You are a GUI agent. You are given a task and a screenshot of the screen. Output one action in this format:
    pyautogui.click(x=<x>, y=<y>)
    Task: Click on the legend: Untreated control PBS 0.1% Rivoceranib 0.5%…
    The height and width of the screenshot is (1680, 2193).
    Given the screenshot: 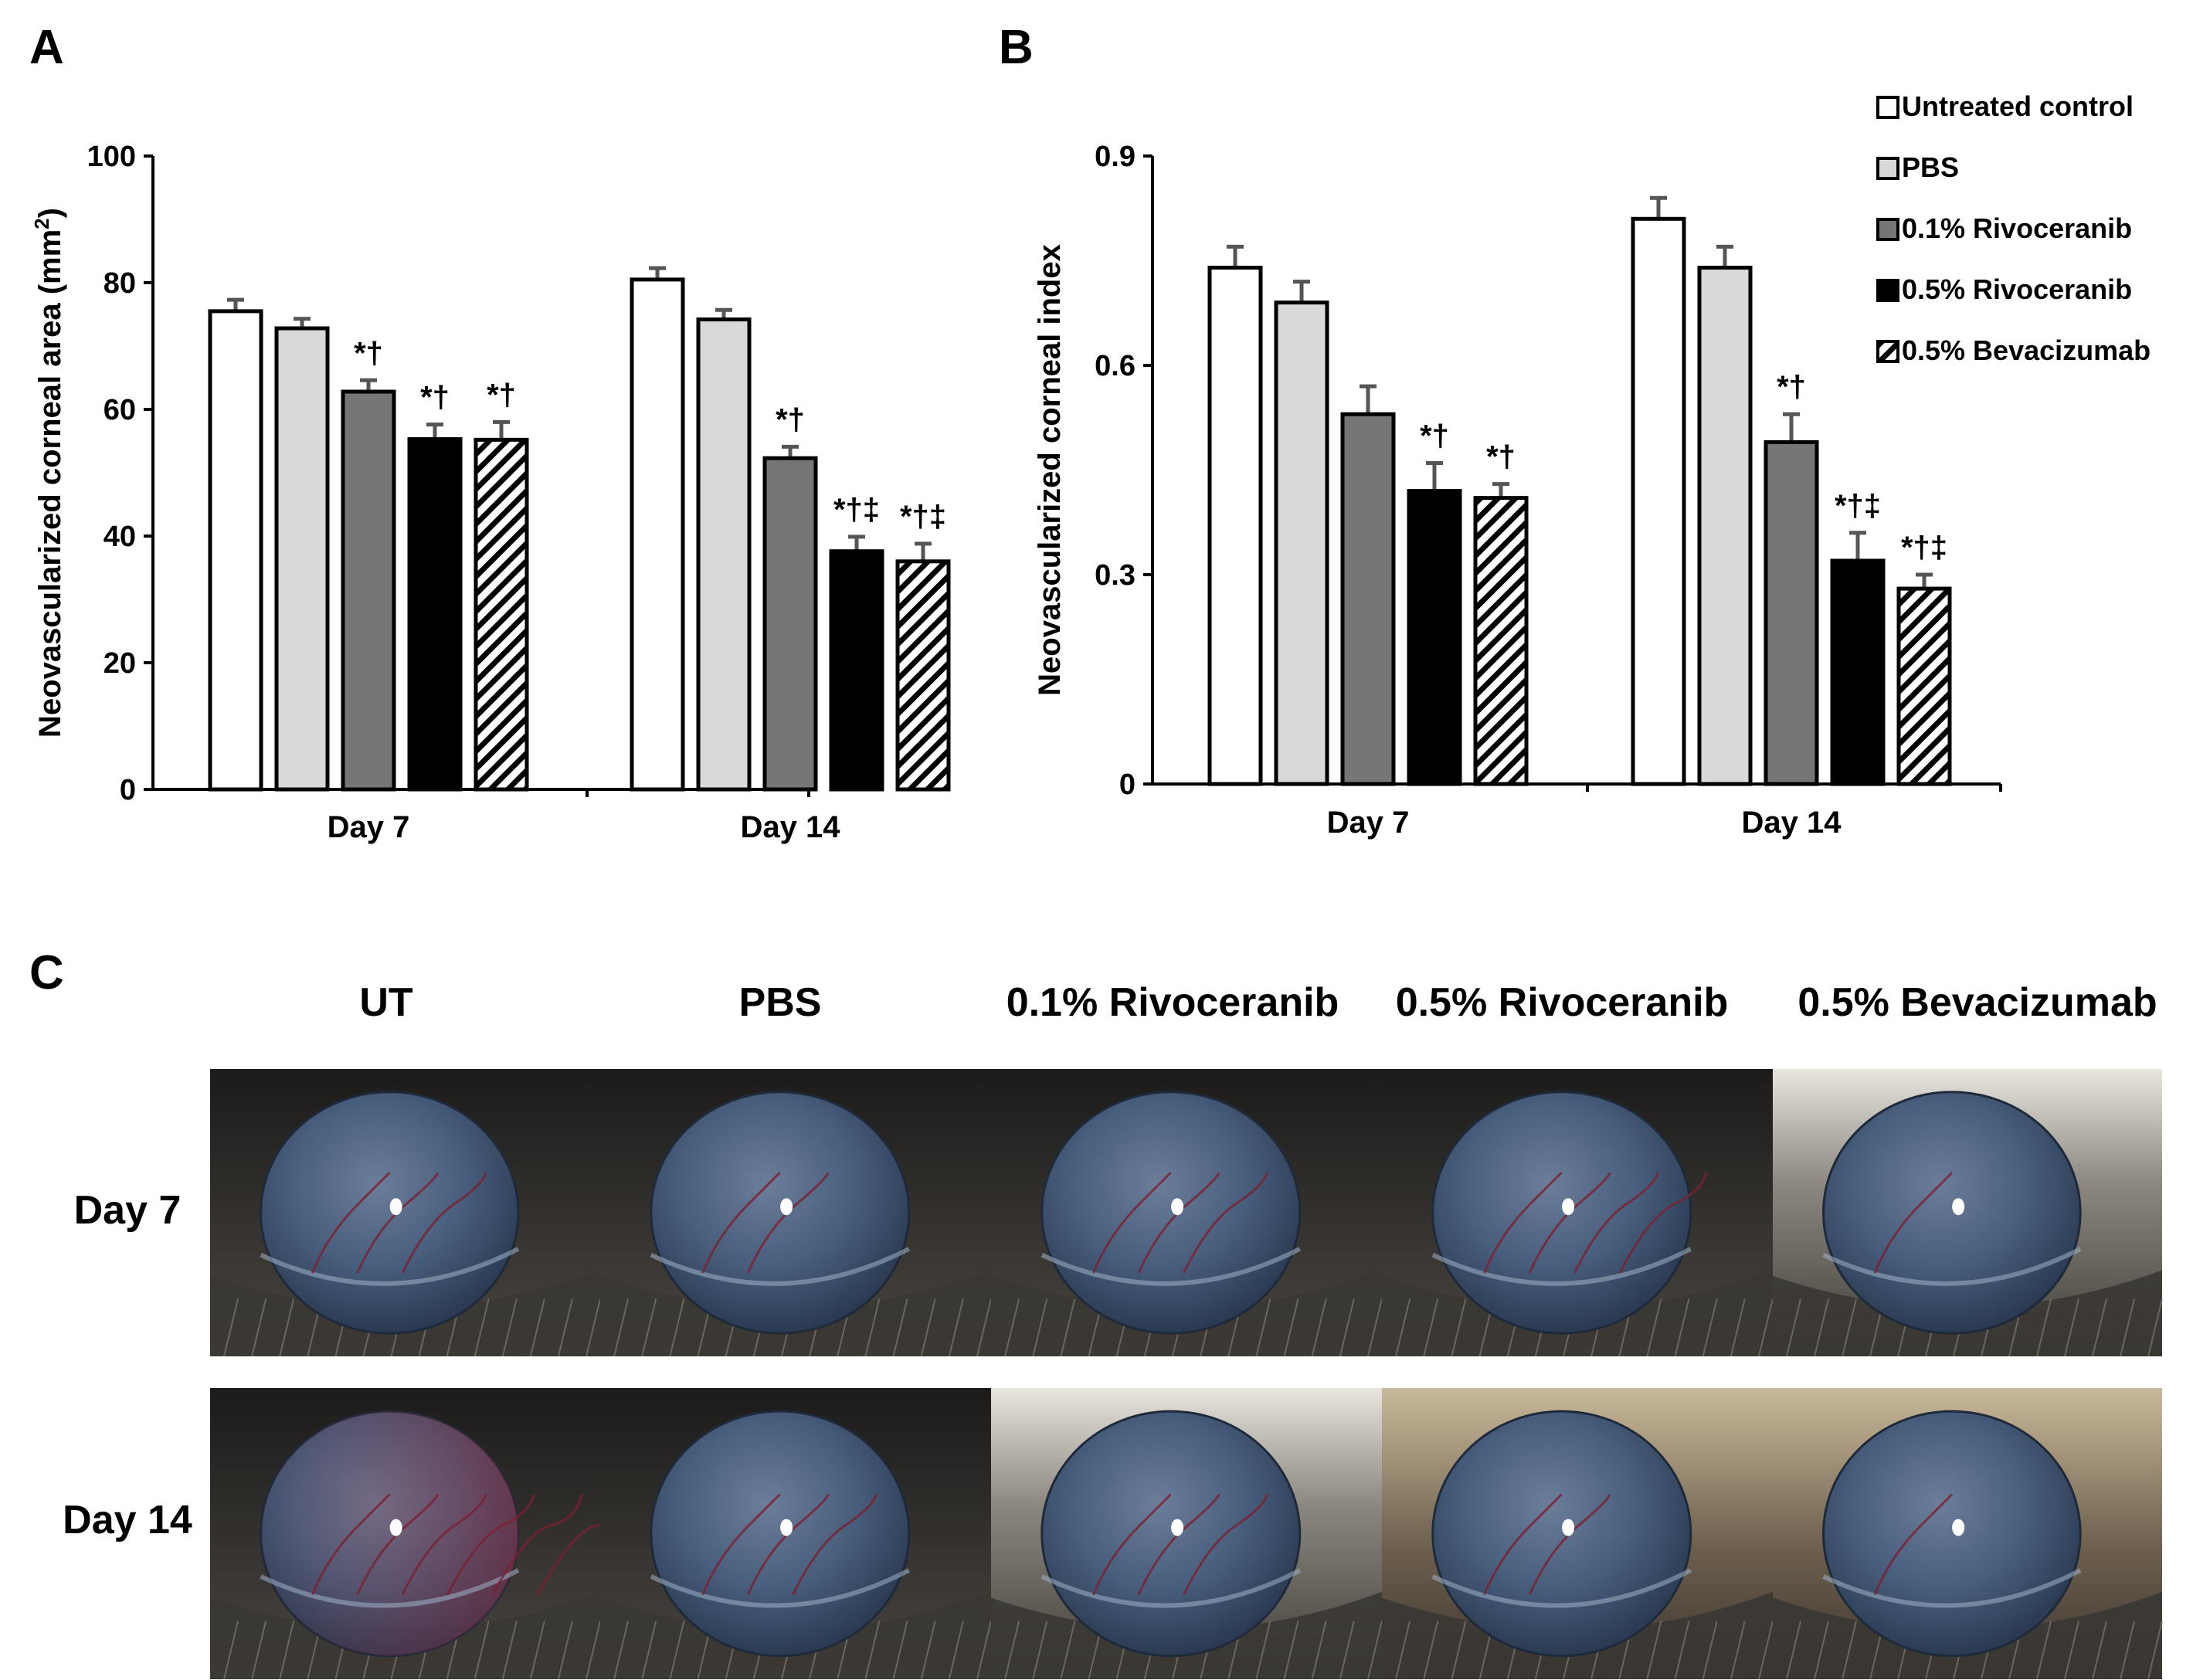 What is the action you would take?
    pyautogui.click(x=2013, y=228)
    